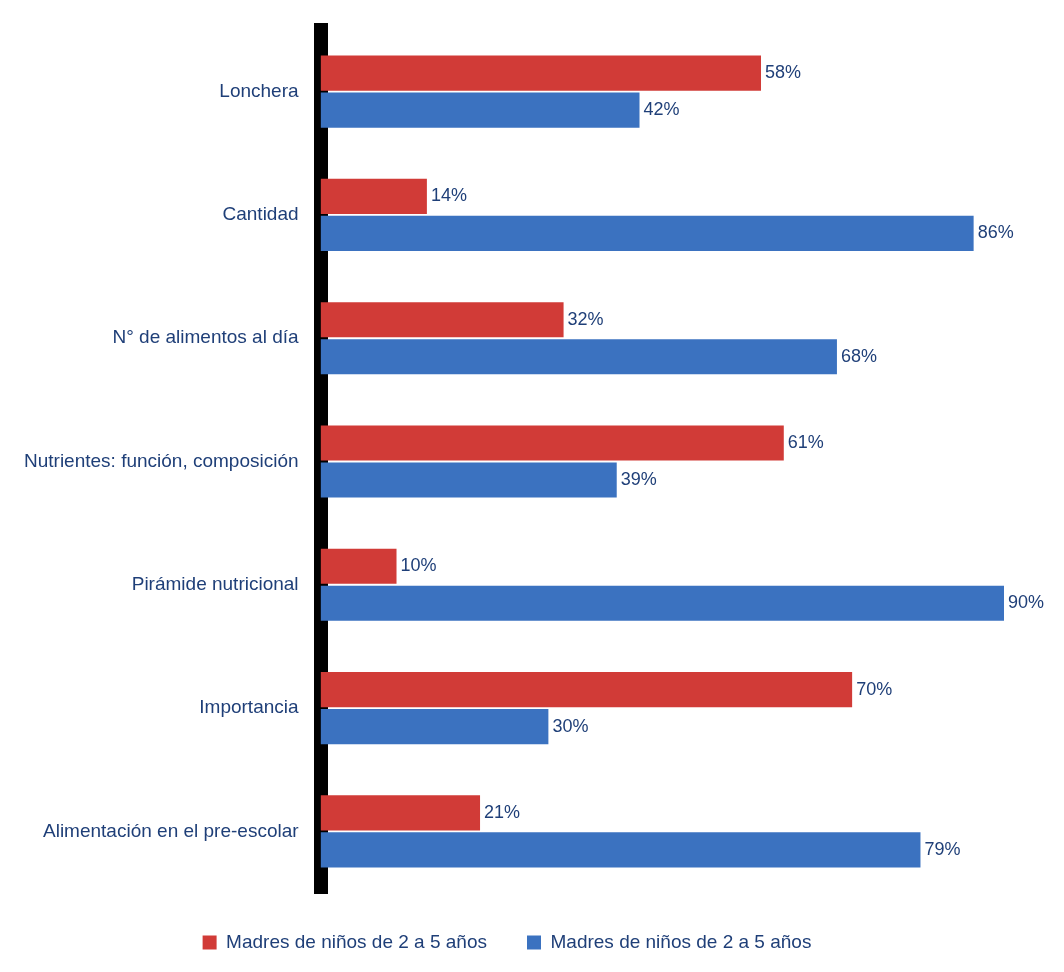 This screenshot has height=972, width=1064. Describe the element at coordinates (1026, 602) in the screenshot. I see `data-label: 90%` at that location.